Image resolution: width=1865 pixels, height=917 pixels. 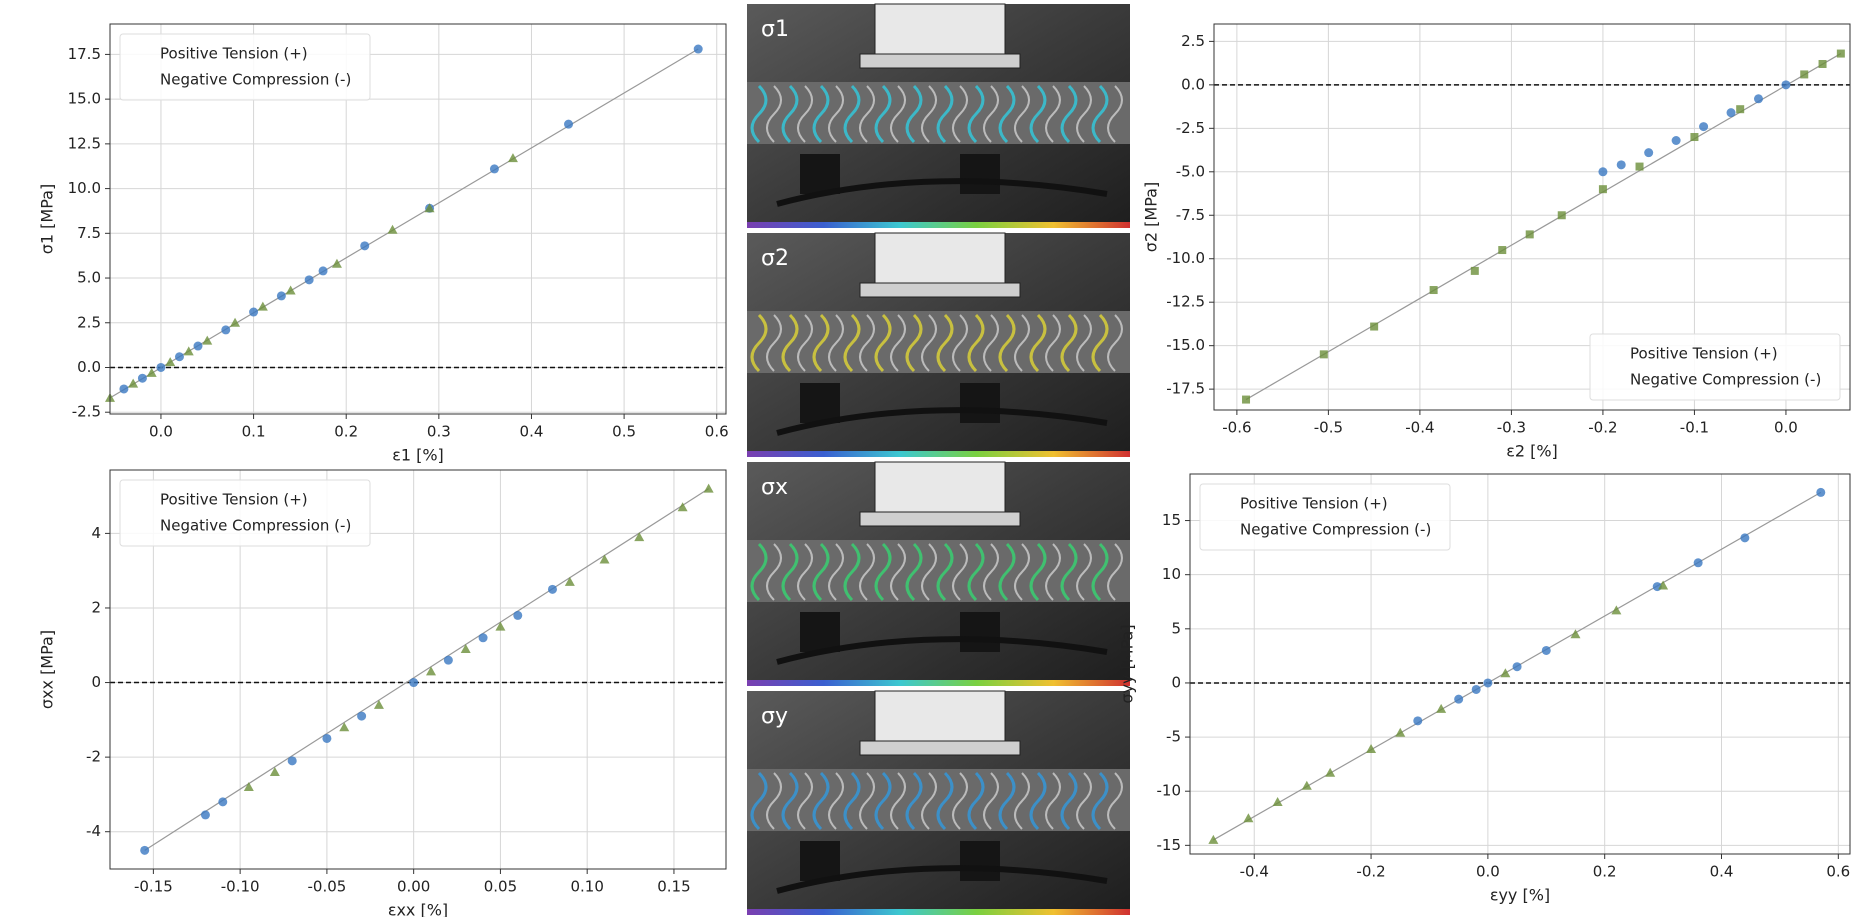 What do you see at coordinates (89, 367) in the screenshot?
I see `y-tick-label: 0.0` at bounding box center [89, 367].